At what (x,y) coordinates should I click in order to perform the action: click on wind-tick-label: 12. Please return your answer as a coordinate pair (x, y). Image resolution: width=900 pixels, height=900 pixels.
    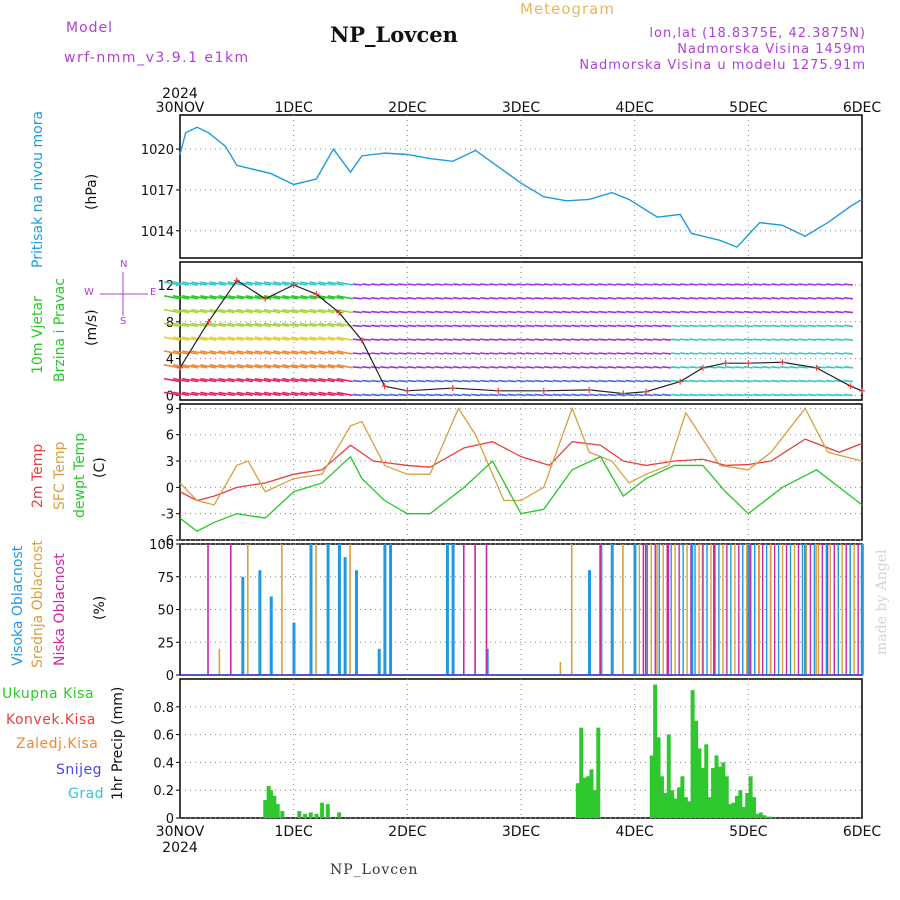
    Looking at the image, I should click on (165, 286).